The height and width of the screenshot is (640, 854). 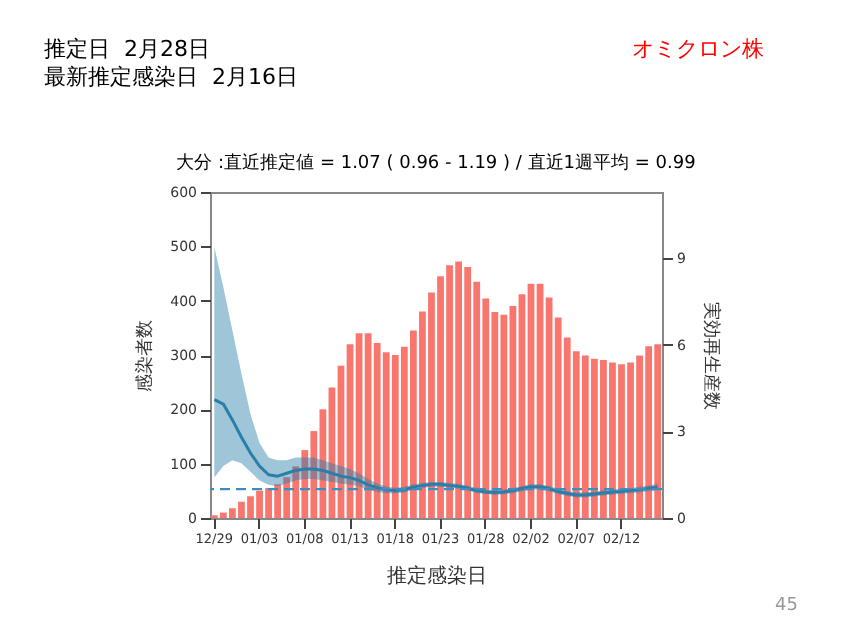 What do you see at coordinates (171, 78) in the screenshot?
I see `text: 最新推定感染日 2月16日` at bounding box center [171, 78].